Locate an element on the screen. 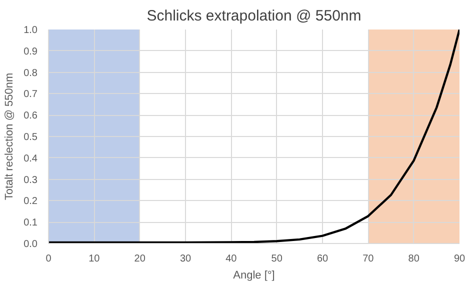 This screenshot has width=474, height=284. y-tick-label: 0.1 is located at coordinates (31, 223).